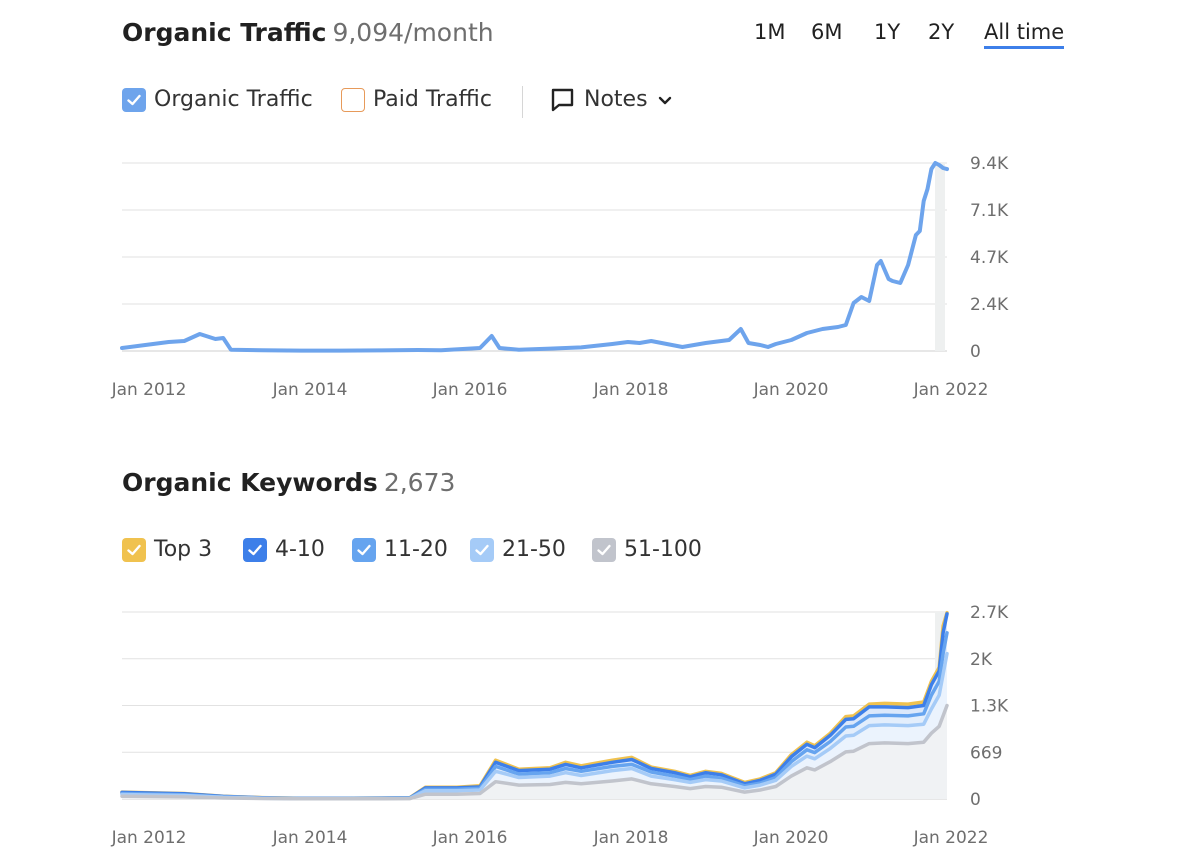  What do you see at coordinates (432, 99) in the screenshot?
I see `legend-paid-label: Paid Traffic` at bounding box center [432, 99].